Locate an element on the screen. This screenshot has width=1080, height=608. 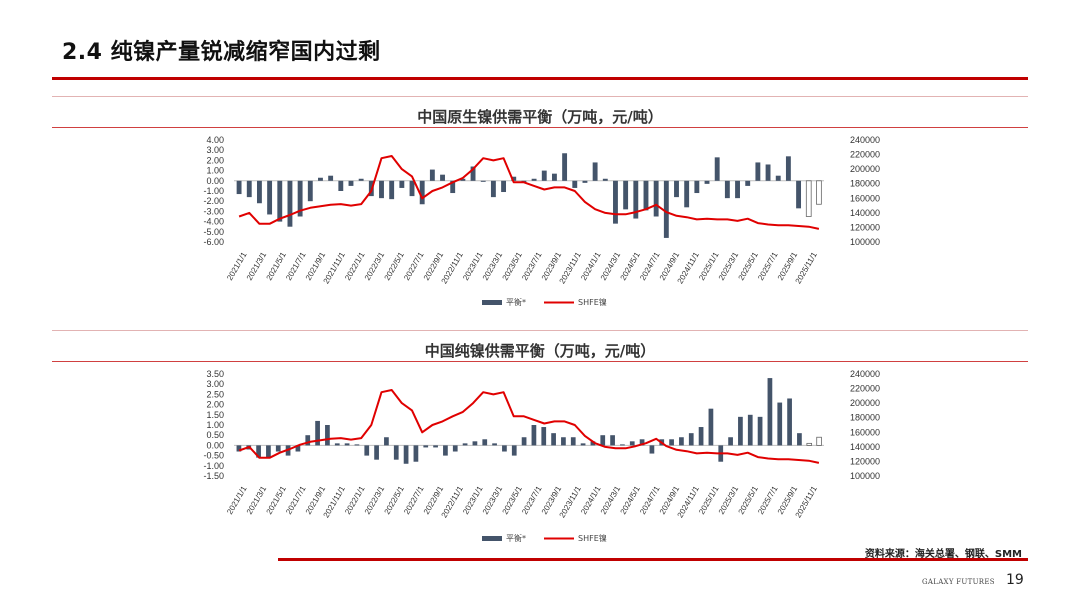
y-tick-label: -0.50 is located at coordinates (213, 456).